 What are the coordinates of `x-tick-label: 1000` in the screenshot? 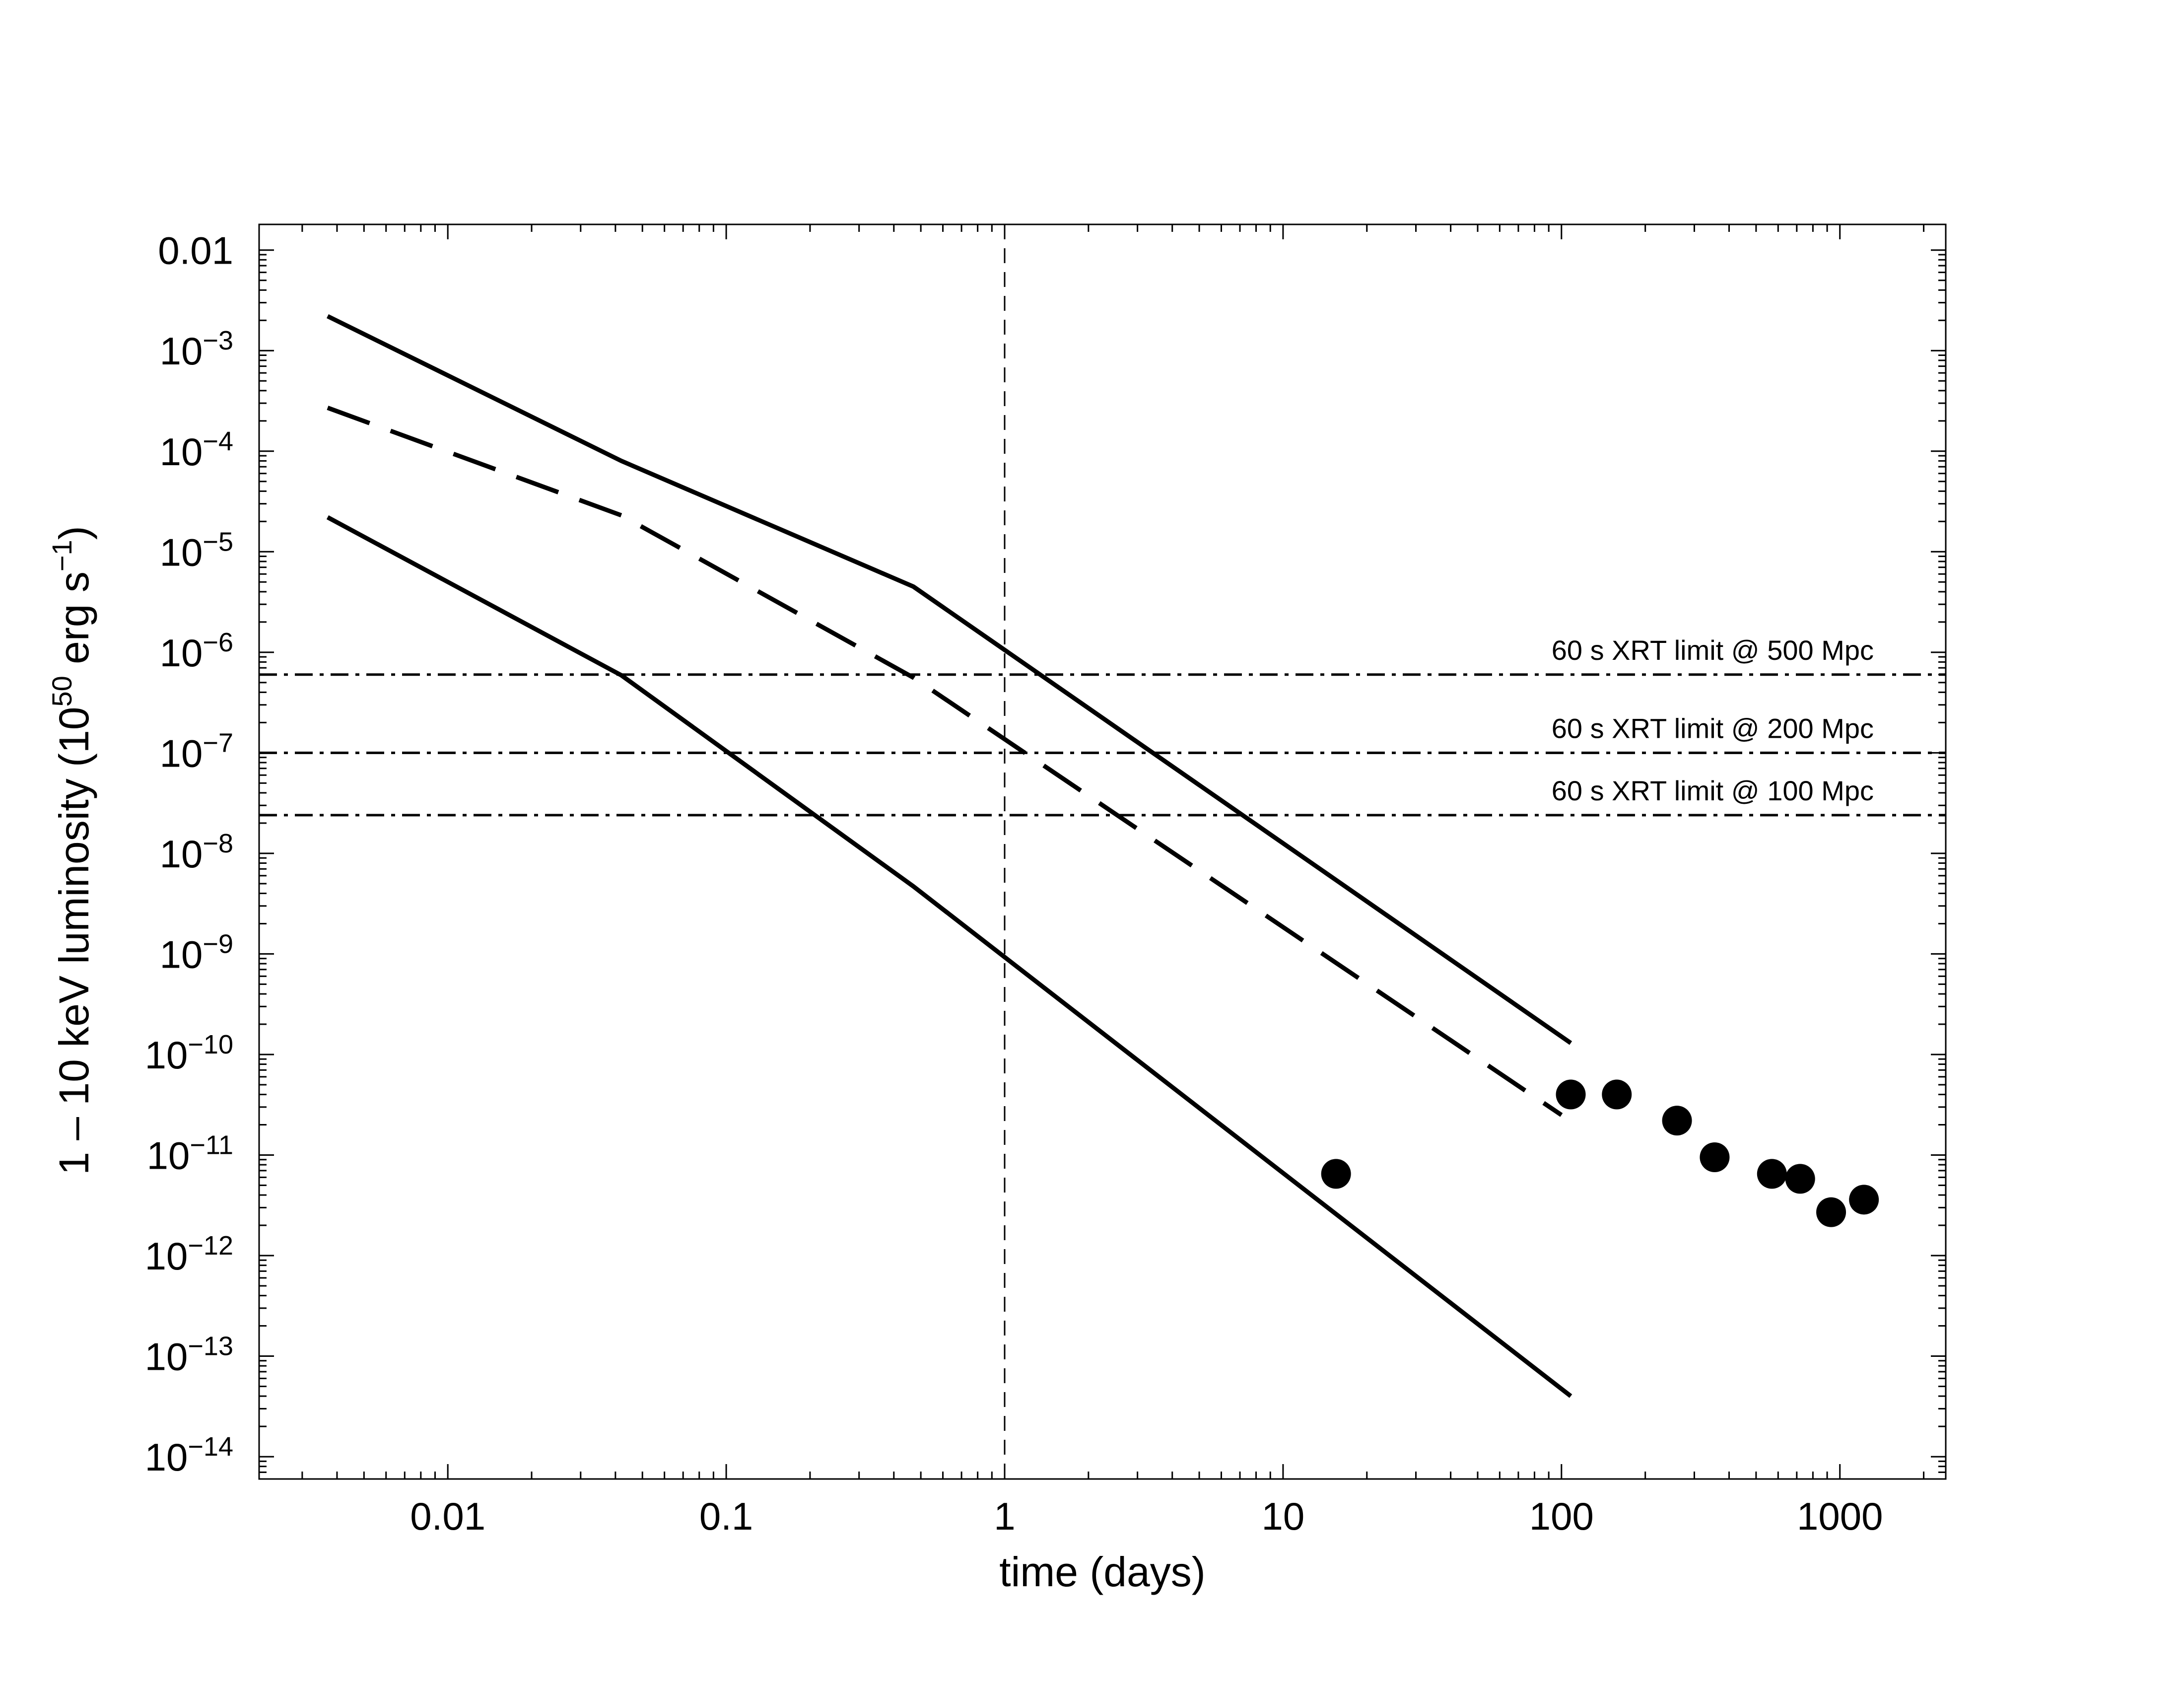 It's located at (1840, 1516).